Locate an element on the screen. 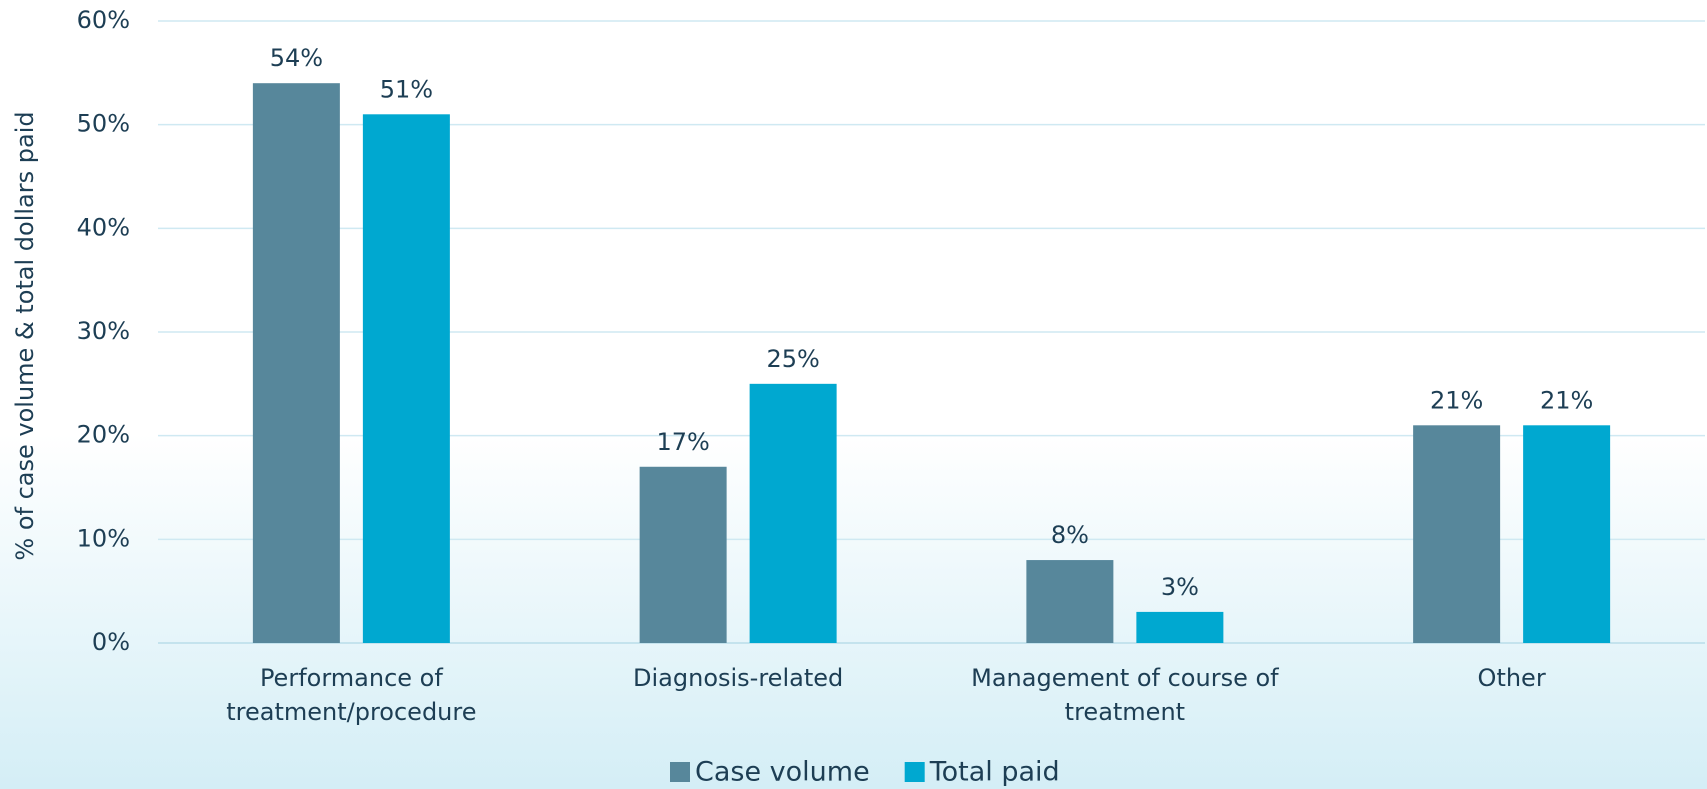 Image resolution: width=1707 pixels, height=789 pixels. x-tick-label: Performance of treatment/procedure is located at coordinates (351, 695).